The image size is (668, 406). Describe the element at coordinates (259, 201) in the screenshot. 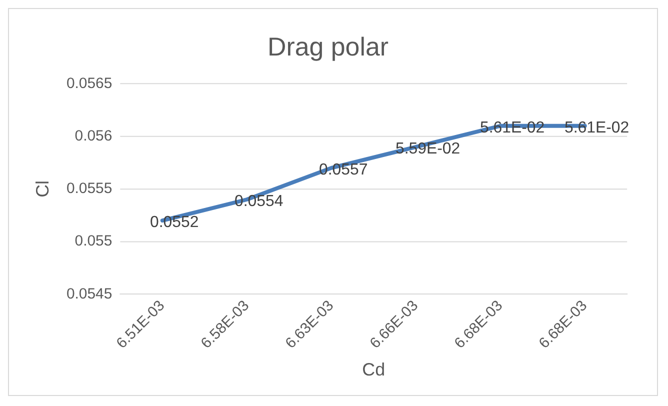

I see `data-label: 0.0554` at that location.